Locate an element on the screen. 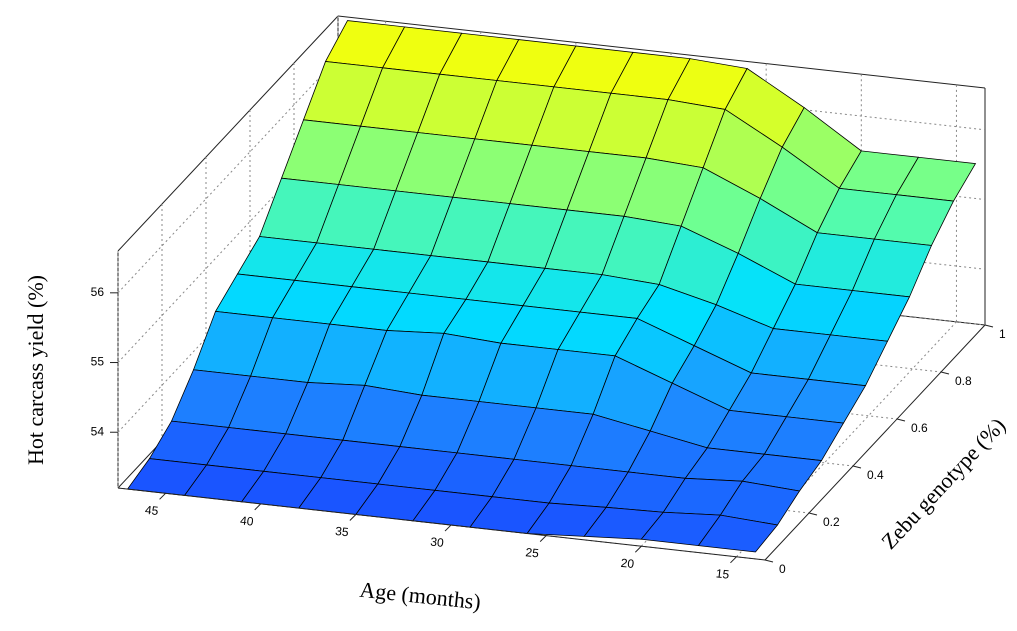 Image resolution: width=1017 pixels, height=631 pixels. y-tick-label: 0 is located at coordinates (782, 569).